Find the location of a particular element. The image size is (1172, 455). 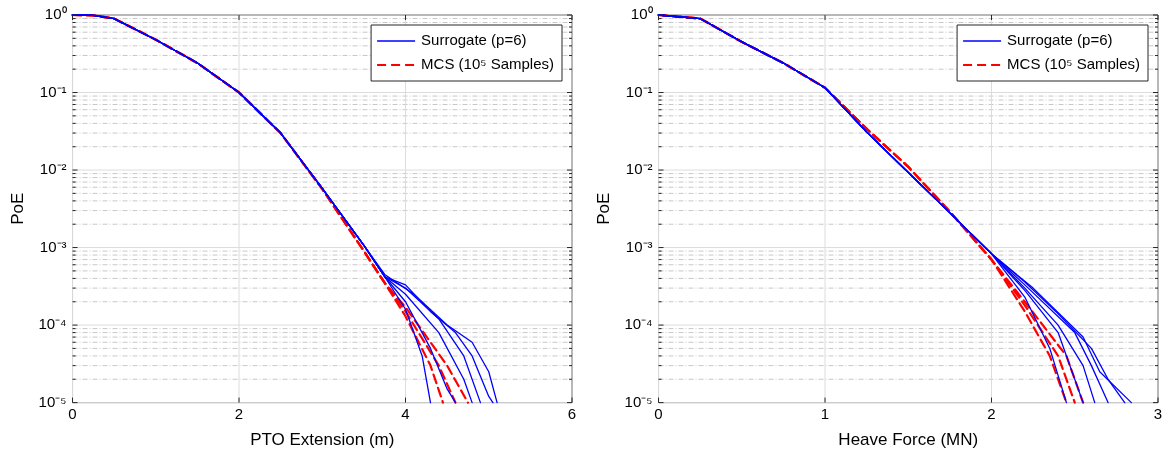

x-tick-label: 3 is located at coordinates (1158, 413).